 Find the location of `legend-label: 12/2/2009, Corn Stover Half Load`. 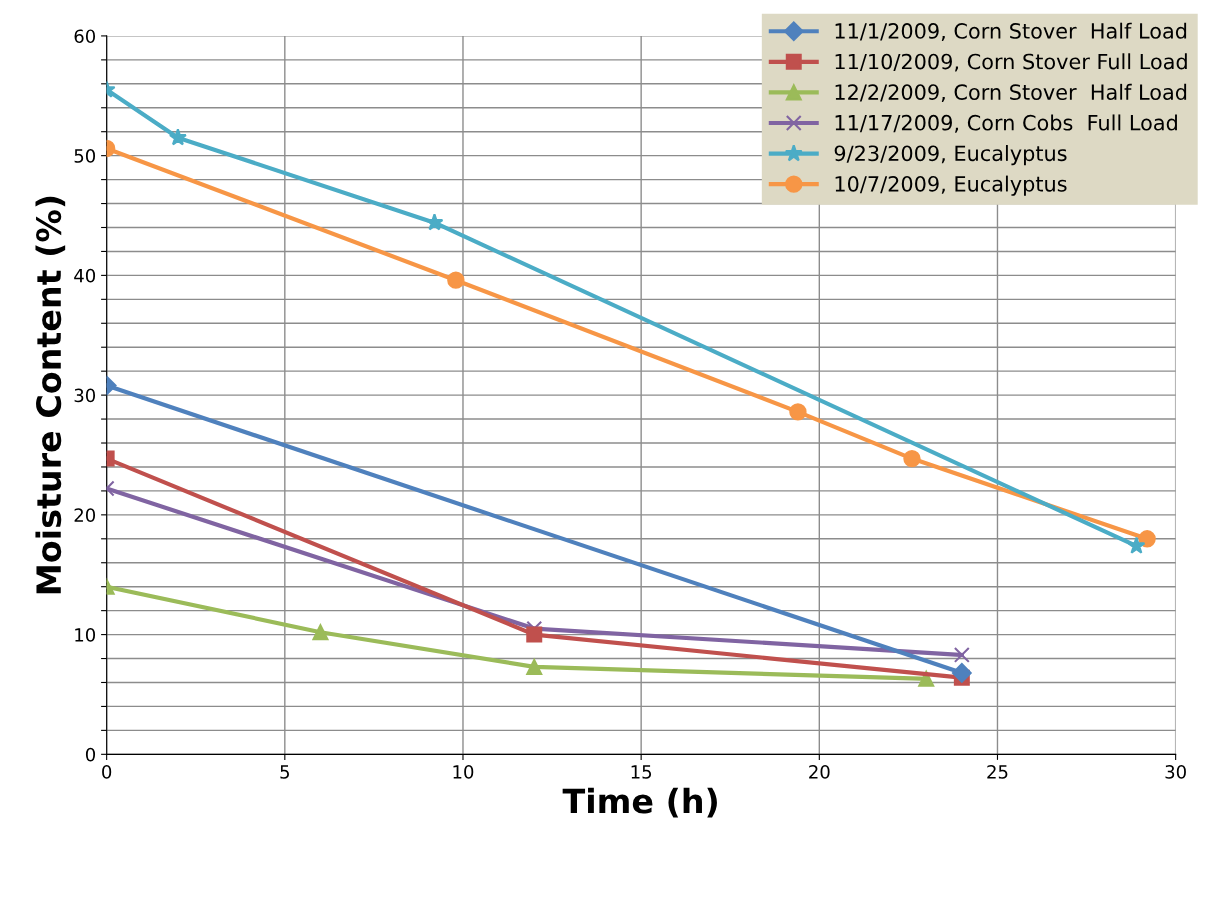

legend-label: 12/2/2009, Corn Stover Half Load is located at coordinates (1011, 93).